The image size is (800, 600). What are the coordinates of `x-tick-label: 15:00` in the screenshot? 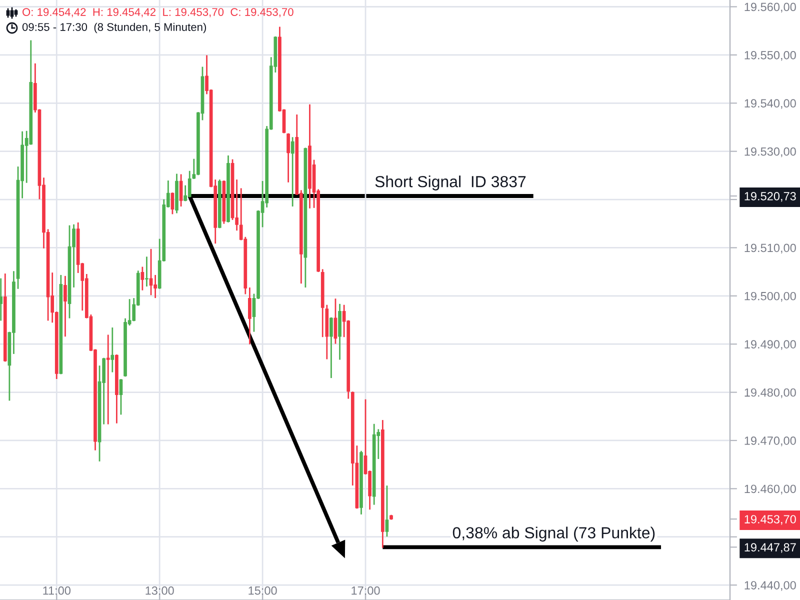 It's located at (262, 590).